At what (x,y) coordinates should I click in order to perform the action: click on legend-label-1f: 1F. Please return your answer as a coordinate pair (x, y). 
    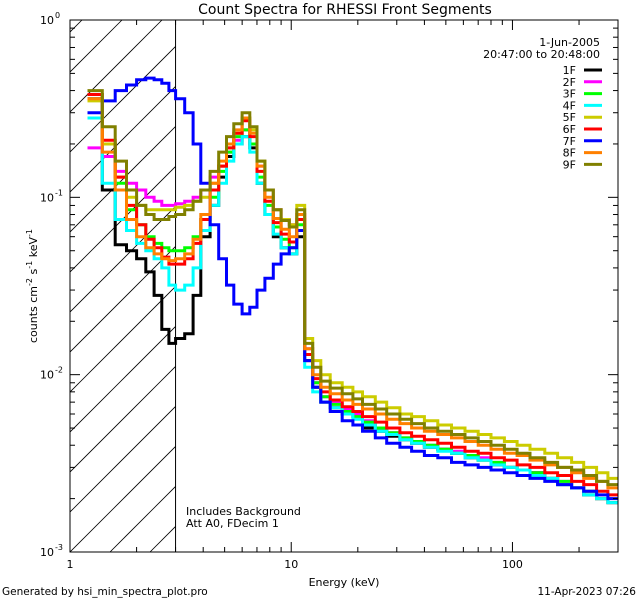
    Looking at the image, I should click on (569, 70).